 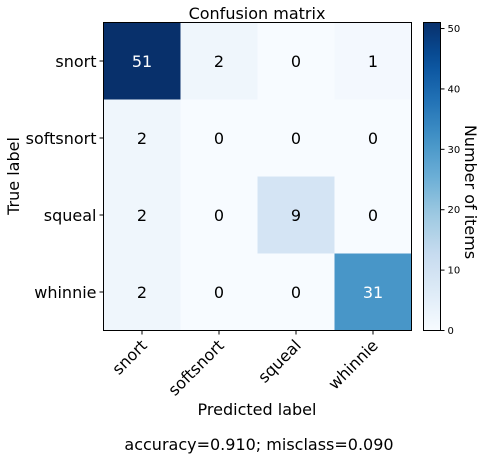 What do you see at coordinates (61, 138) in the screenshot?
I see `y-tick-label: softsnort` at bounding box center [61, 138].